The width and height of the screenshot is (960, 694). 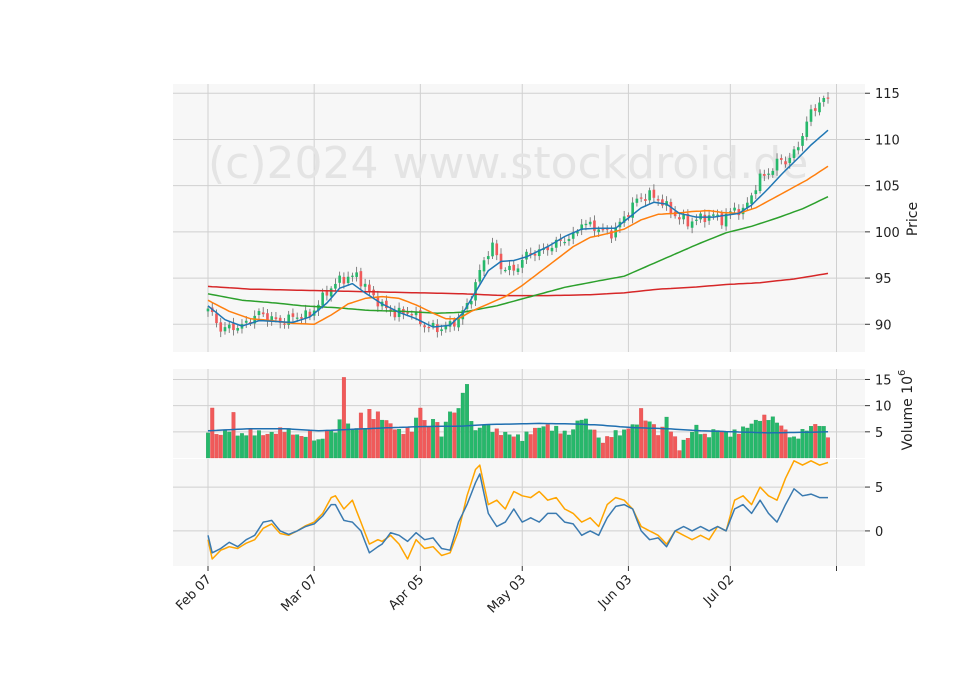 What do you see at coordinates (879, 488) in the screenshot?
I see `oscillator-y-tick-label: 5` at bounding box center [879, 488].